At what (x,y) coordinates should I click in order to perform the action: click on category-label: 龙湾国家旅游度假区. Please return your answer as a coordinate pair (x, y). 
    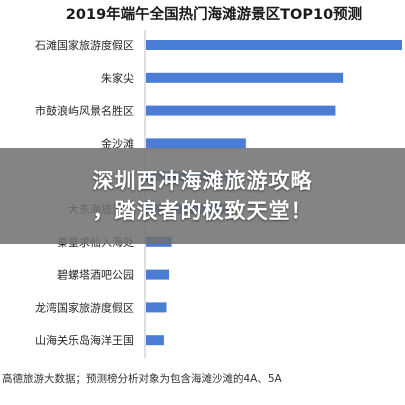
    Looking at the image, I should click on (84, 307).